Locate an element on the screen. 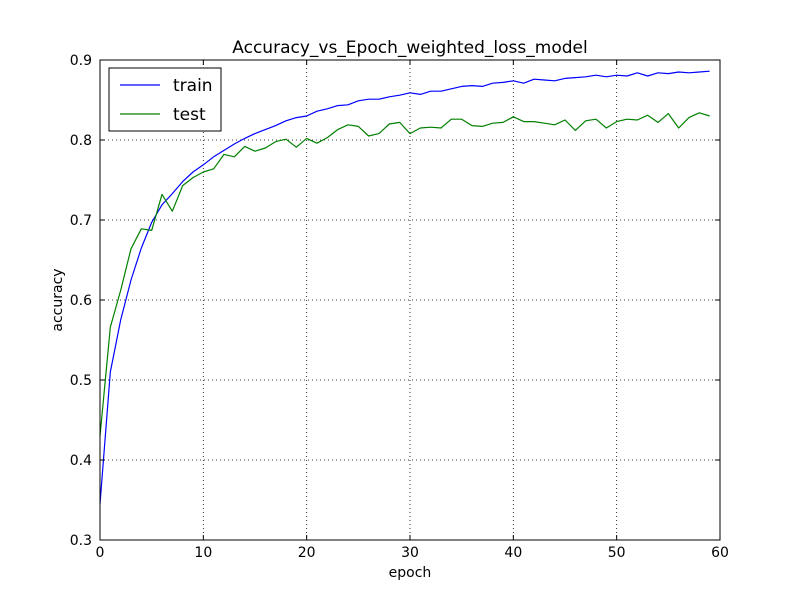  legend-box is located at coordinates (165, 99).